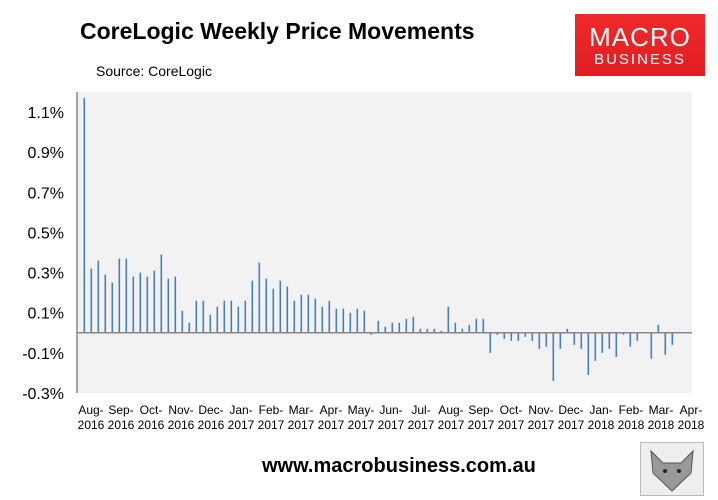 Image resolution: width=718 pixels, height=500 pixels. Describe the element at coordinates (46, 153) in the screenshot. I see `y-tick-label: 0.9%` at that location.